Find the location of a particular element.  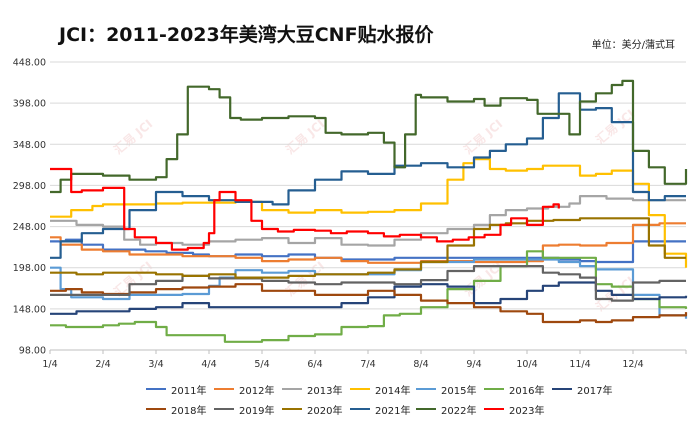

legend-label: 2018年 is located at coordinates (189, 411).